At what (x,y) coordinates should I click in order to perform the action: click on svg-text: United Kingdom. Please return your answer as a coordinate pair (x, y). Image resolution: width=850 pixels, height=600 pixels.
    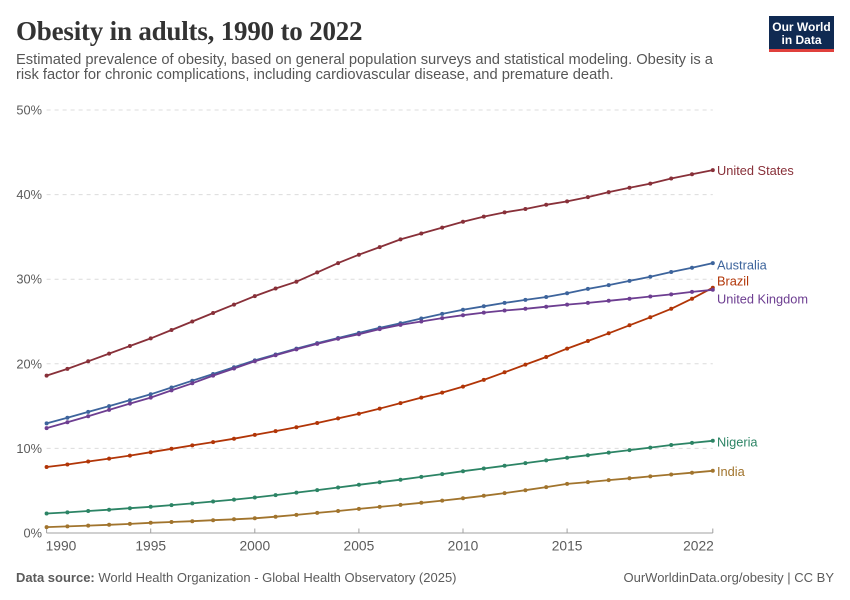
    Looking at the image, I should click on (762, 298).